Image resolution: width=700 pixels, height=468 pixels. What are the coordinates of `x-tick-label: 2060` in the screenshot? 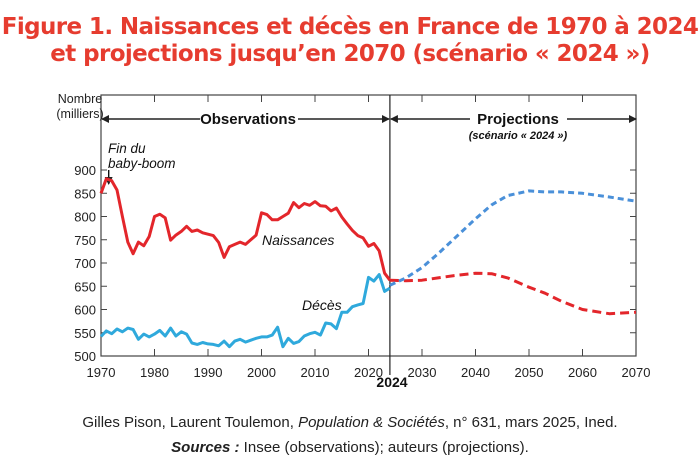 It's located at (582, 372).